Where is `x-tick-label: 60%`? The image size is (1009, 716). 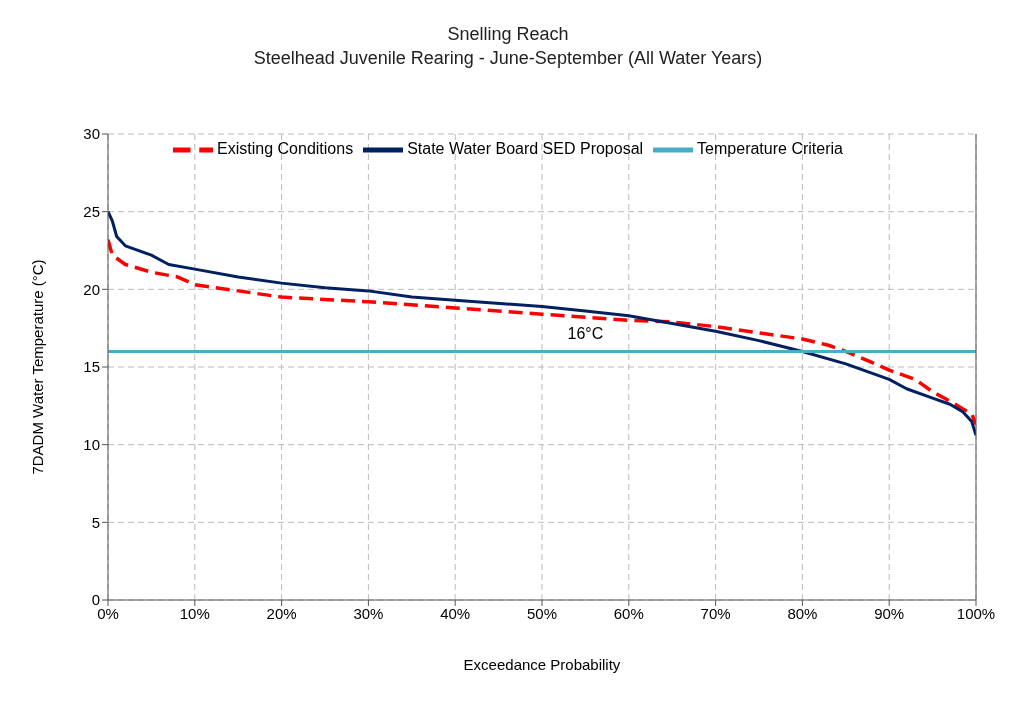 x-tick-label: 60% is located at coordinates (628, 613).